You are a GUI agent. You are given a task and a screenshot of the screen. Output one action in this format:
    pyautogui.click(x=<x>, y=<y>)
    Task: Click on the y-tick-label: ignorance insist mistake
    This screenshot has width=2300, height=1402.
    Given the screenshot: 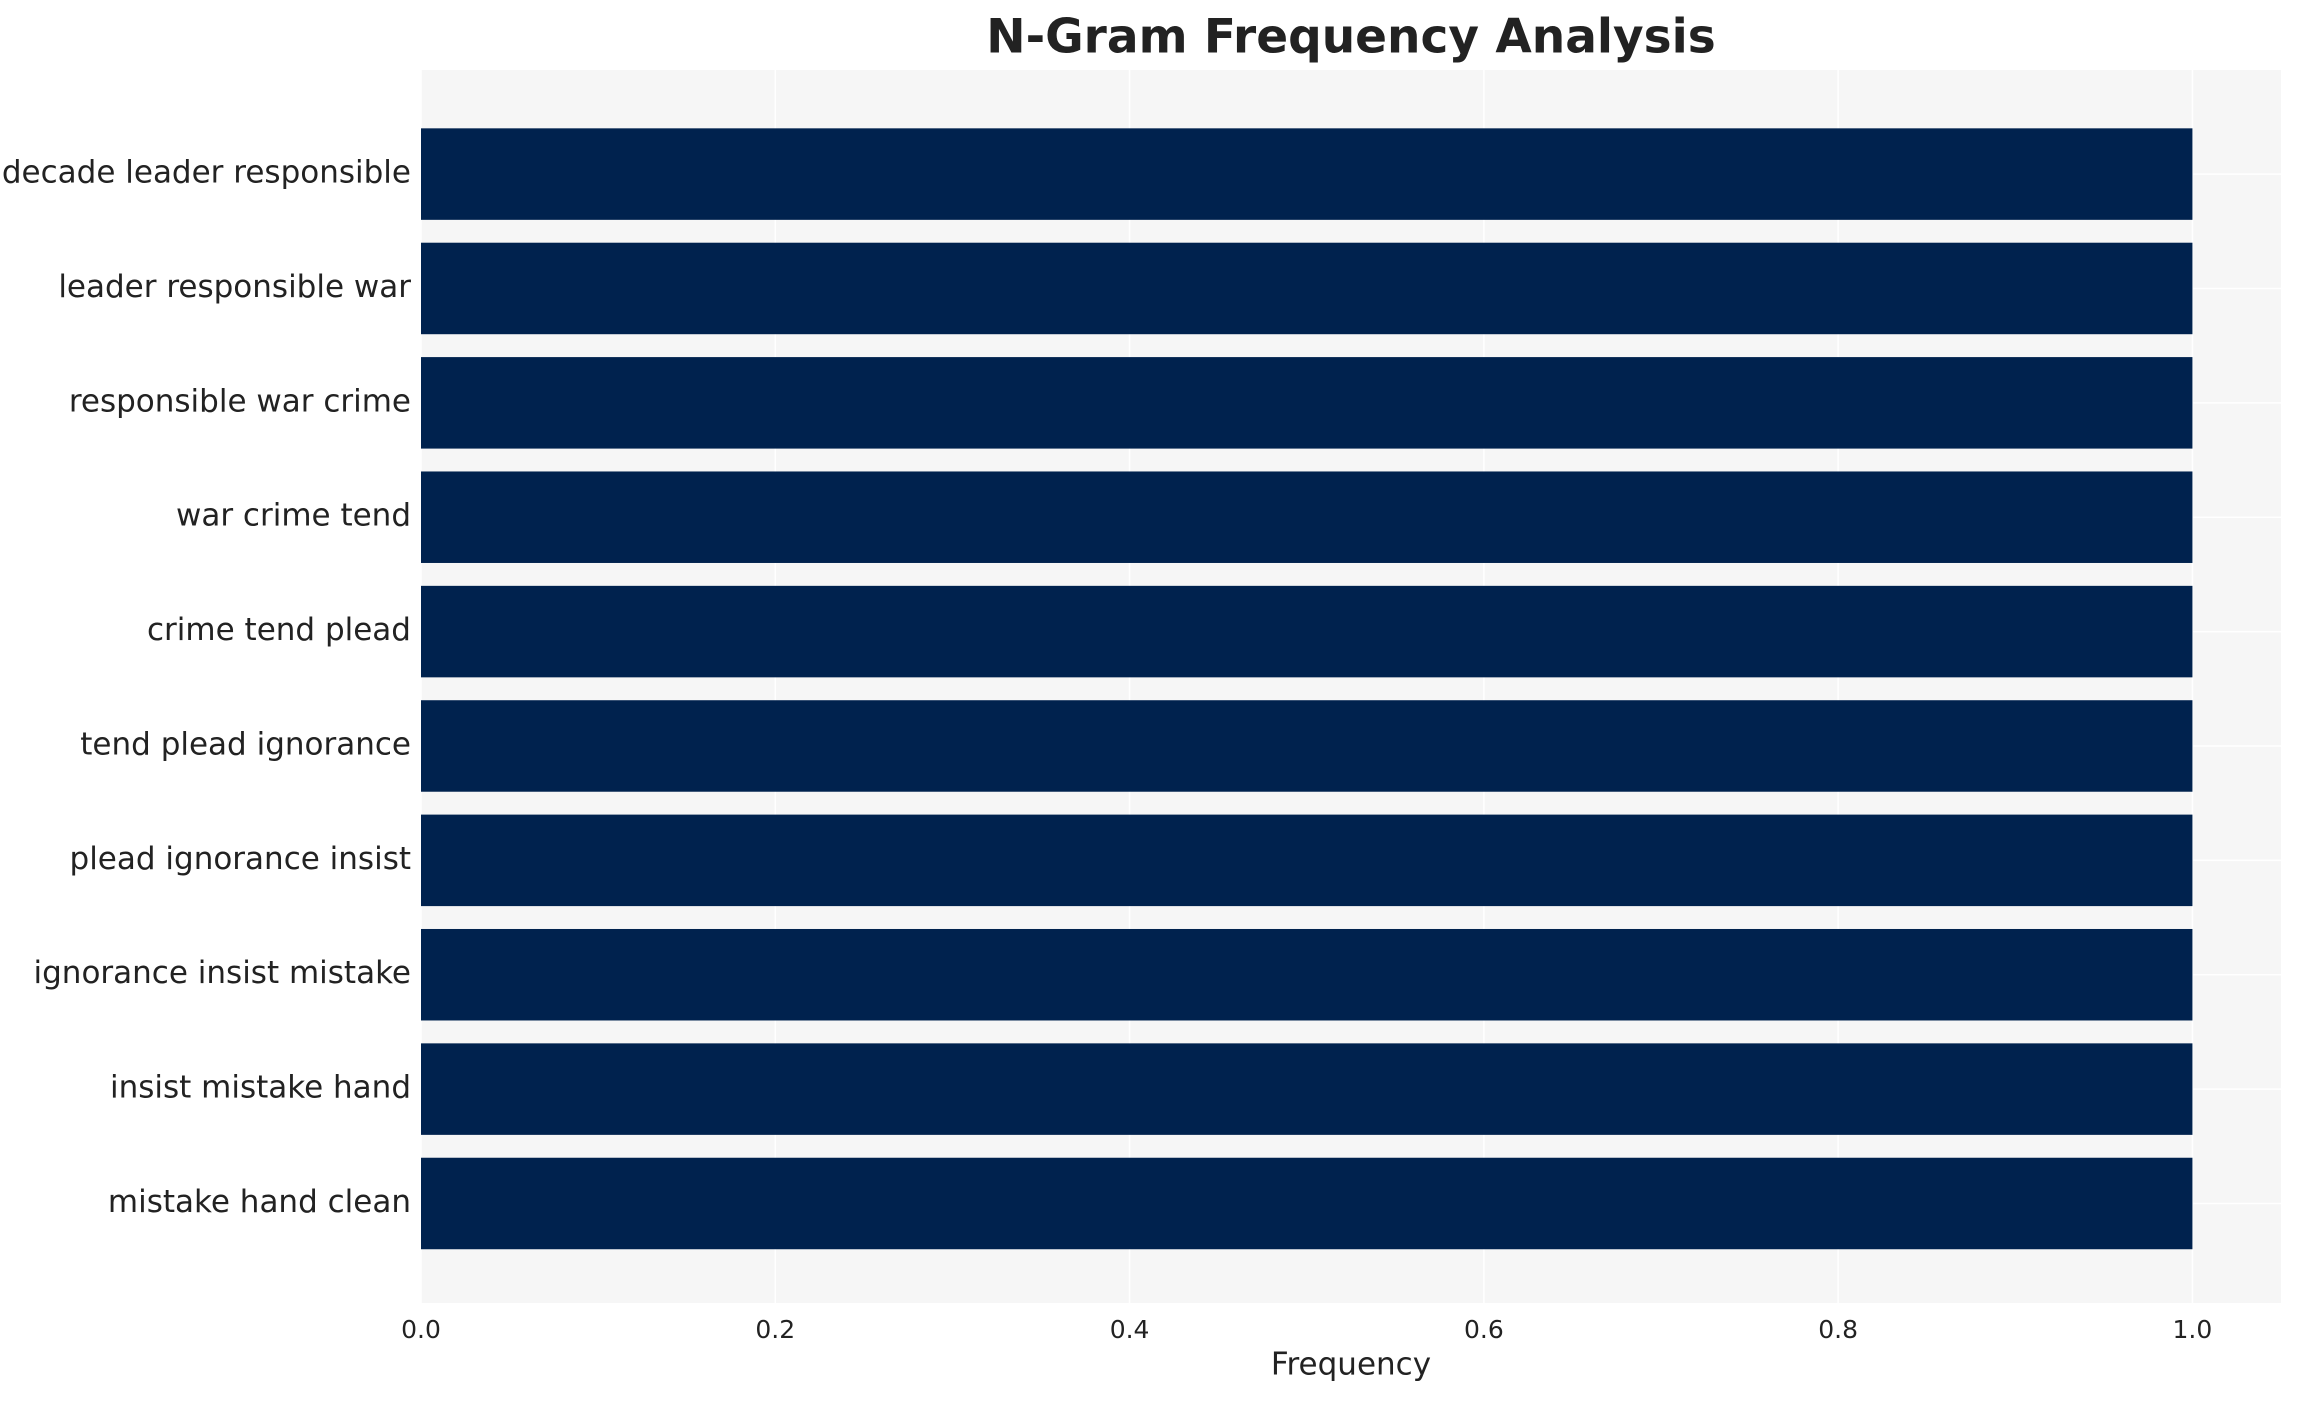 What is the action you would take?
    pyautogui.click(x=222, y=973)
    